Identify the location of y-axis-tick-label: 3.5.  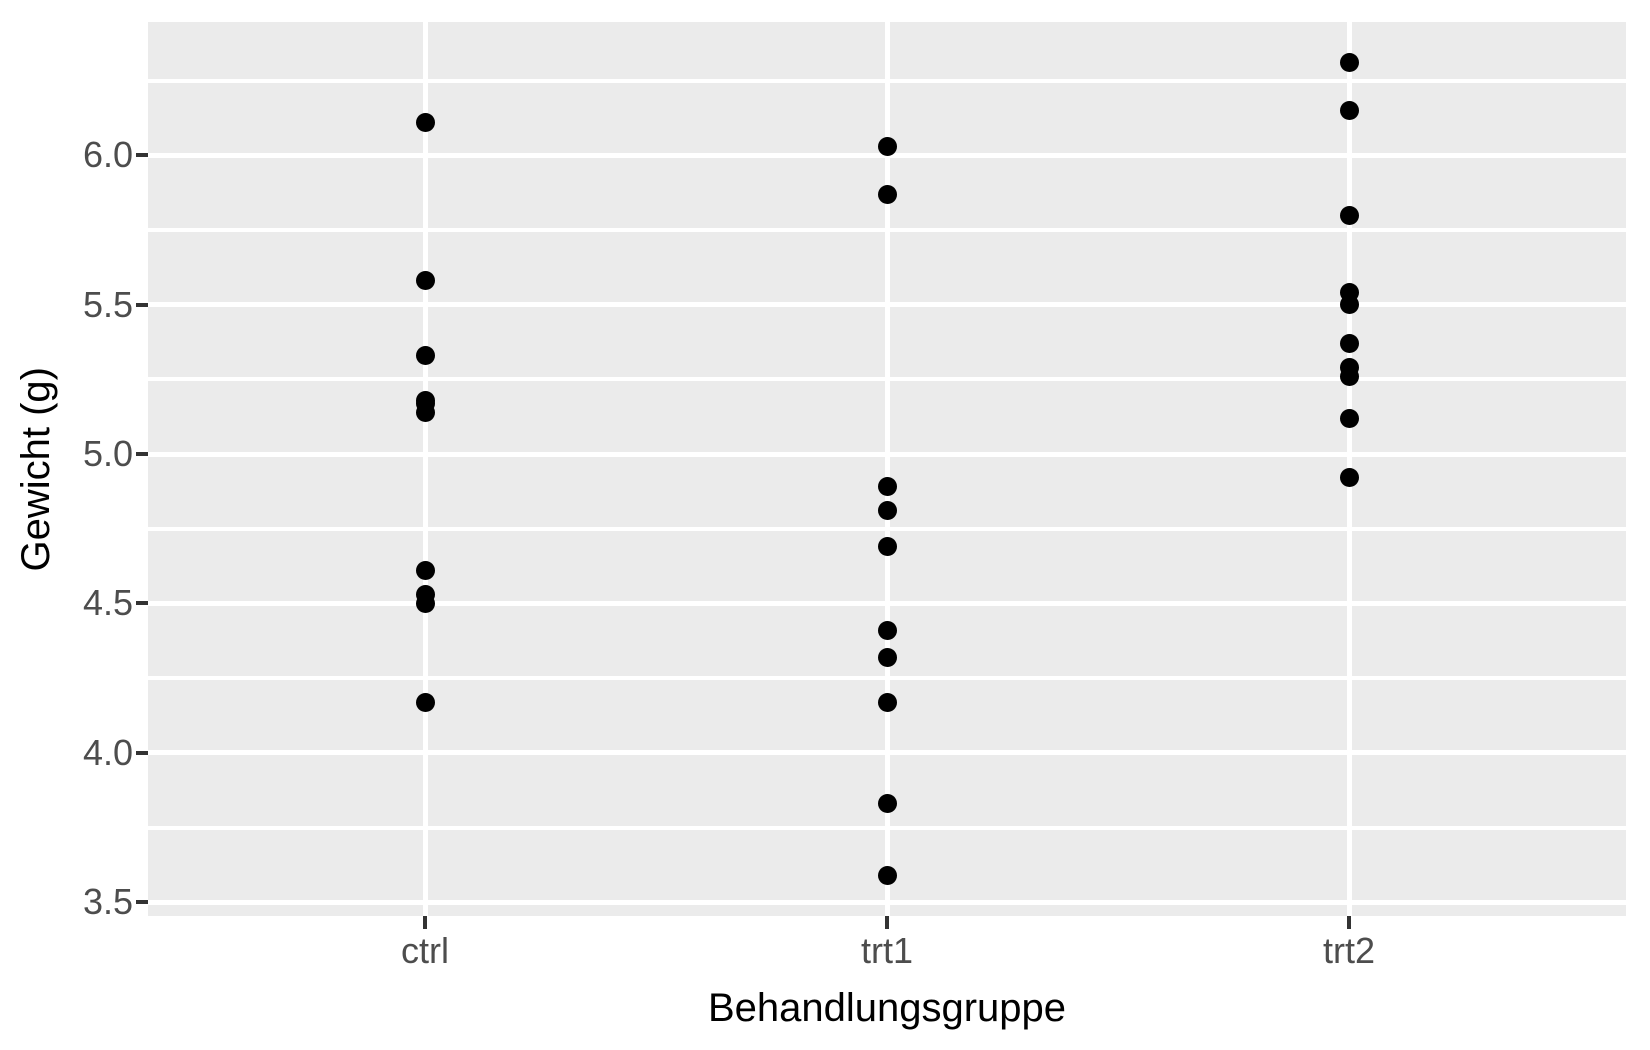
(107, 902).